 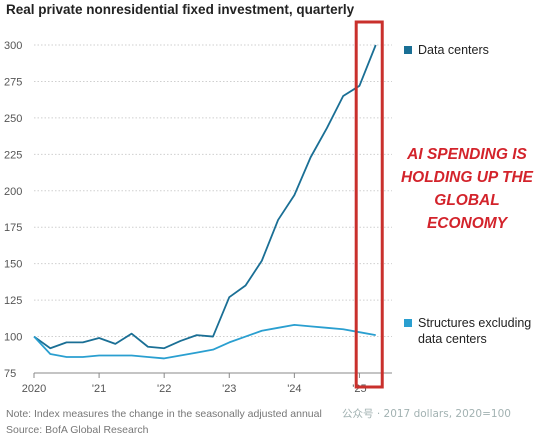 I want to click on x-axis-ticks: 2020 '21 '22 '23 '24 '25, so click(x=207, y=383).